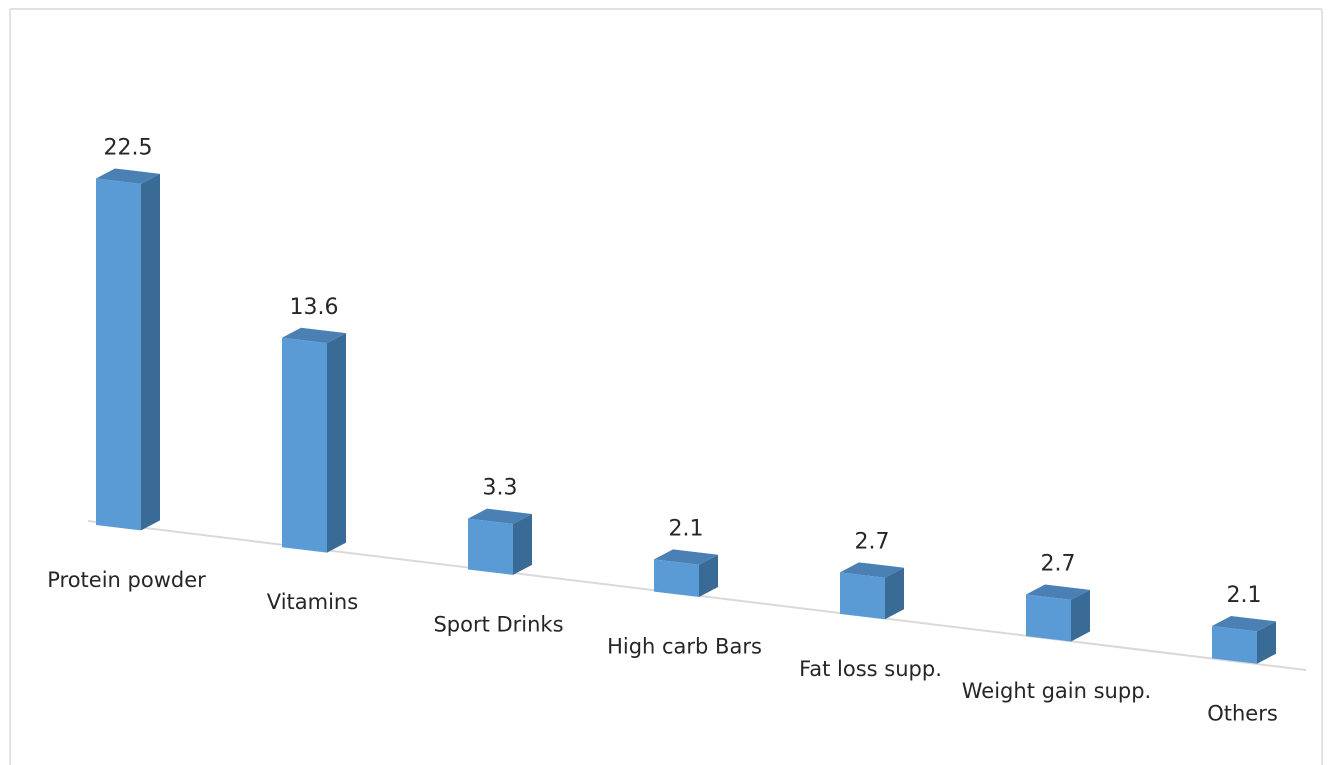 This screenshot has height=765, width=1332. I want to click on category-label: High carb Bars, so click(684, 647).